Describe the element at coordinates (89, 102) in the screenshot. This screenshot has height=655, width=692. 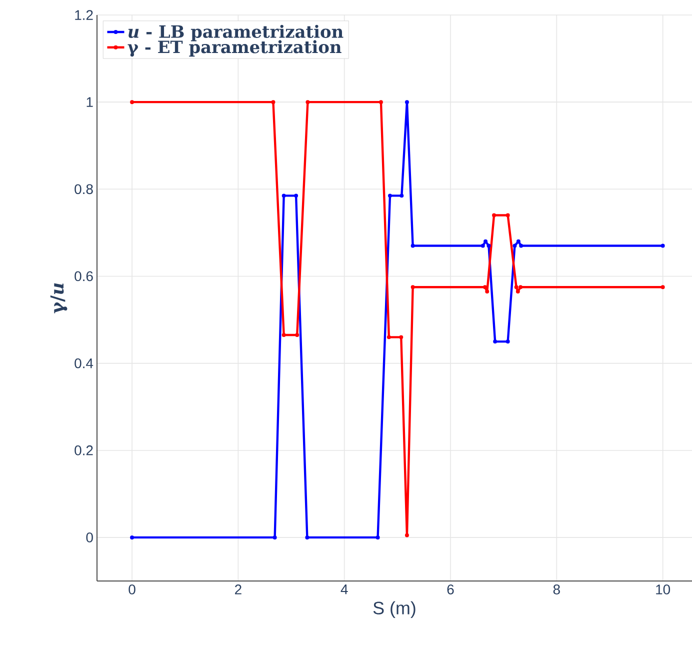
I see `y-tick-label: 1` at that location.